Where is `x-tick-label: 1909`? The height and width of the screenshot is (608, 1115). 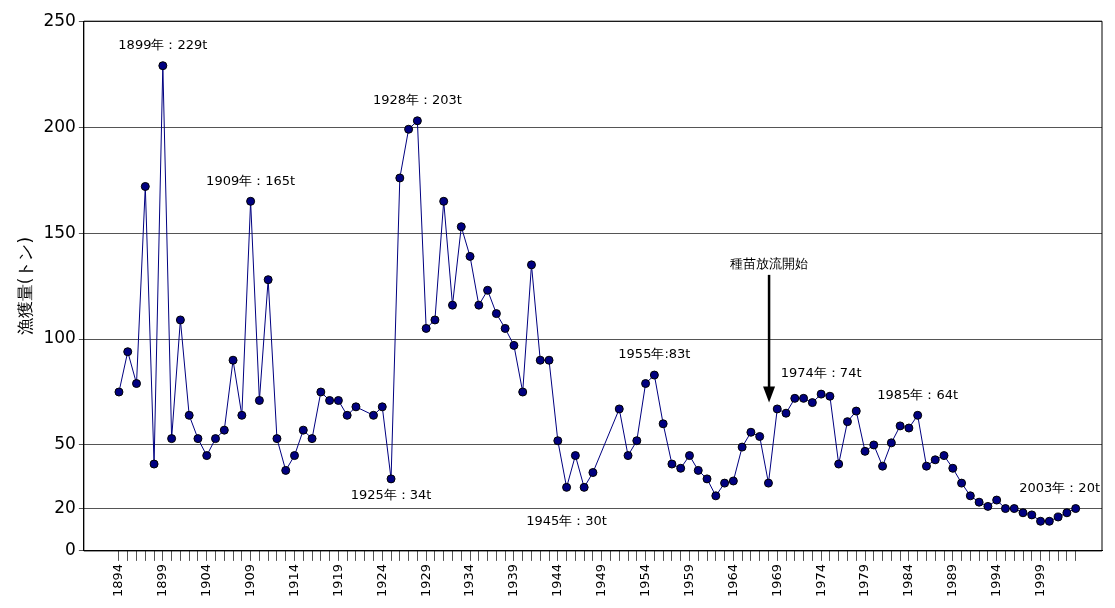
x-tick-label: 1909 is located at coordinates (249, 580).